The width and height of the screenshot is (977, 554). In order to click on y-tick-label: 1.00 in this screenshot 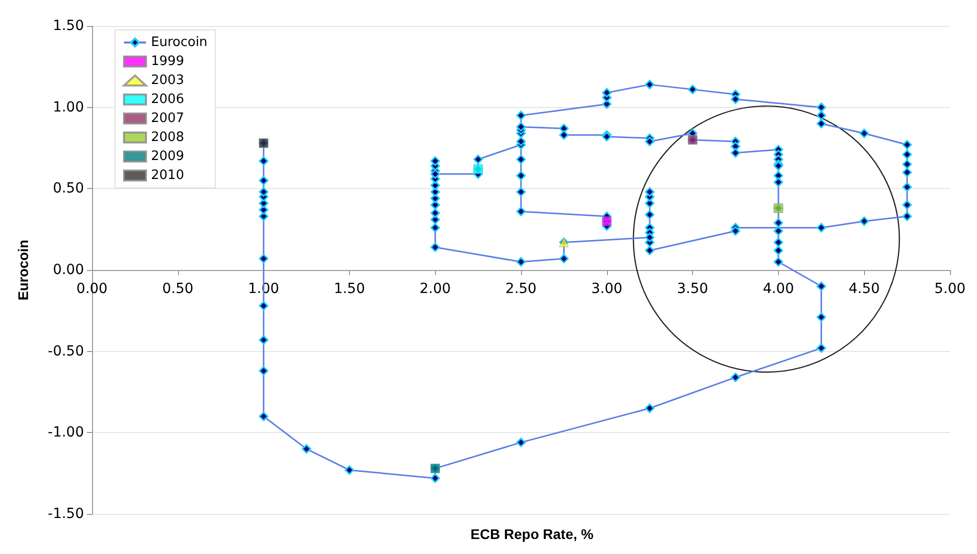, I will do `click(68, 107)`.